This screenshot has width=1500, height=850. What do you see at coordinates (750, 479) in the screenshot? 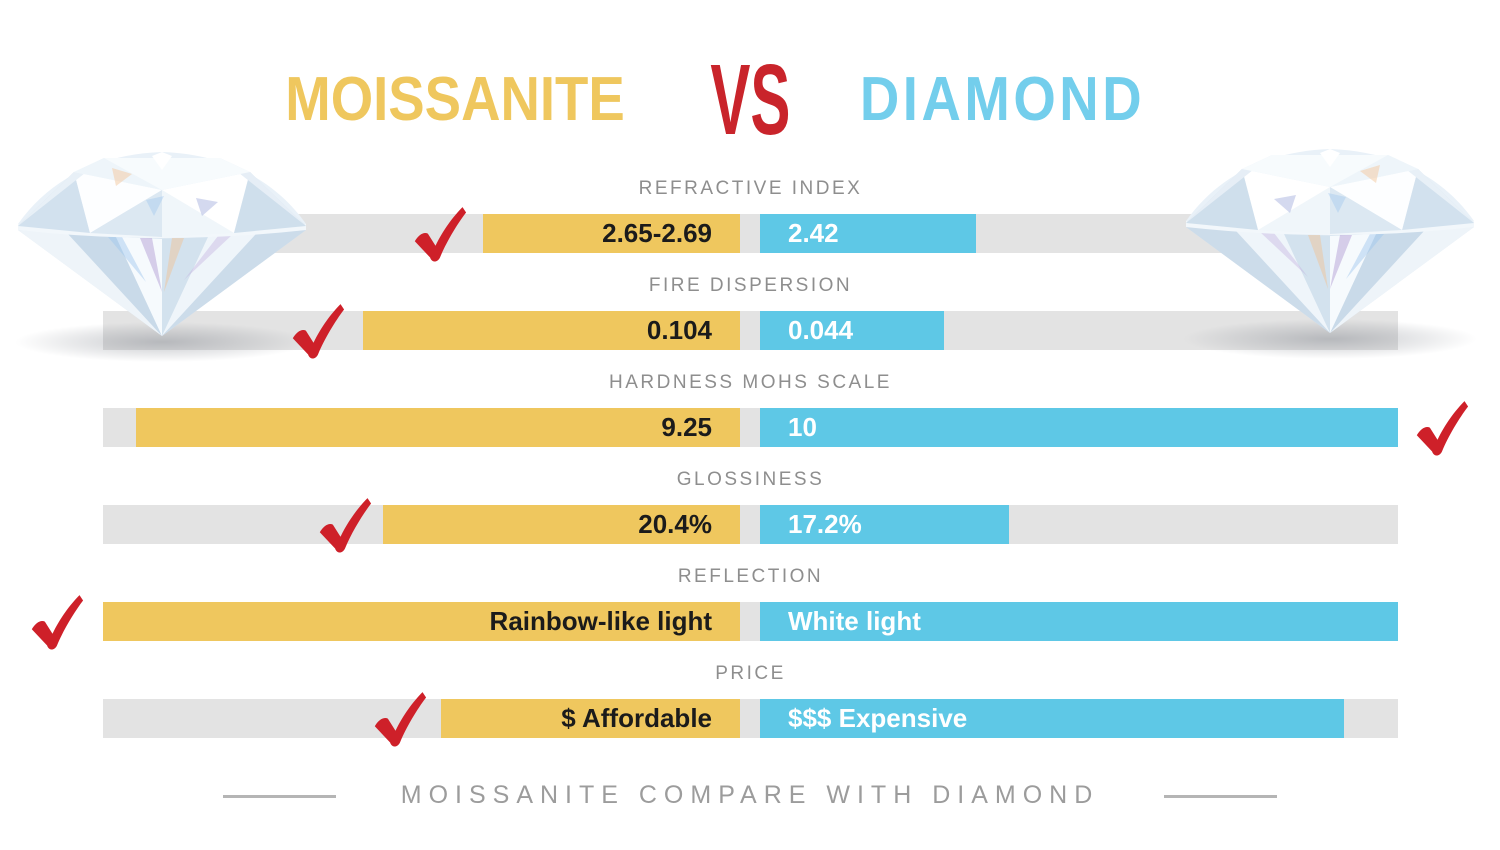
I see `category-label: GLOSSINESS` at bounding box center [750, 479].